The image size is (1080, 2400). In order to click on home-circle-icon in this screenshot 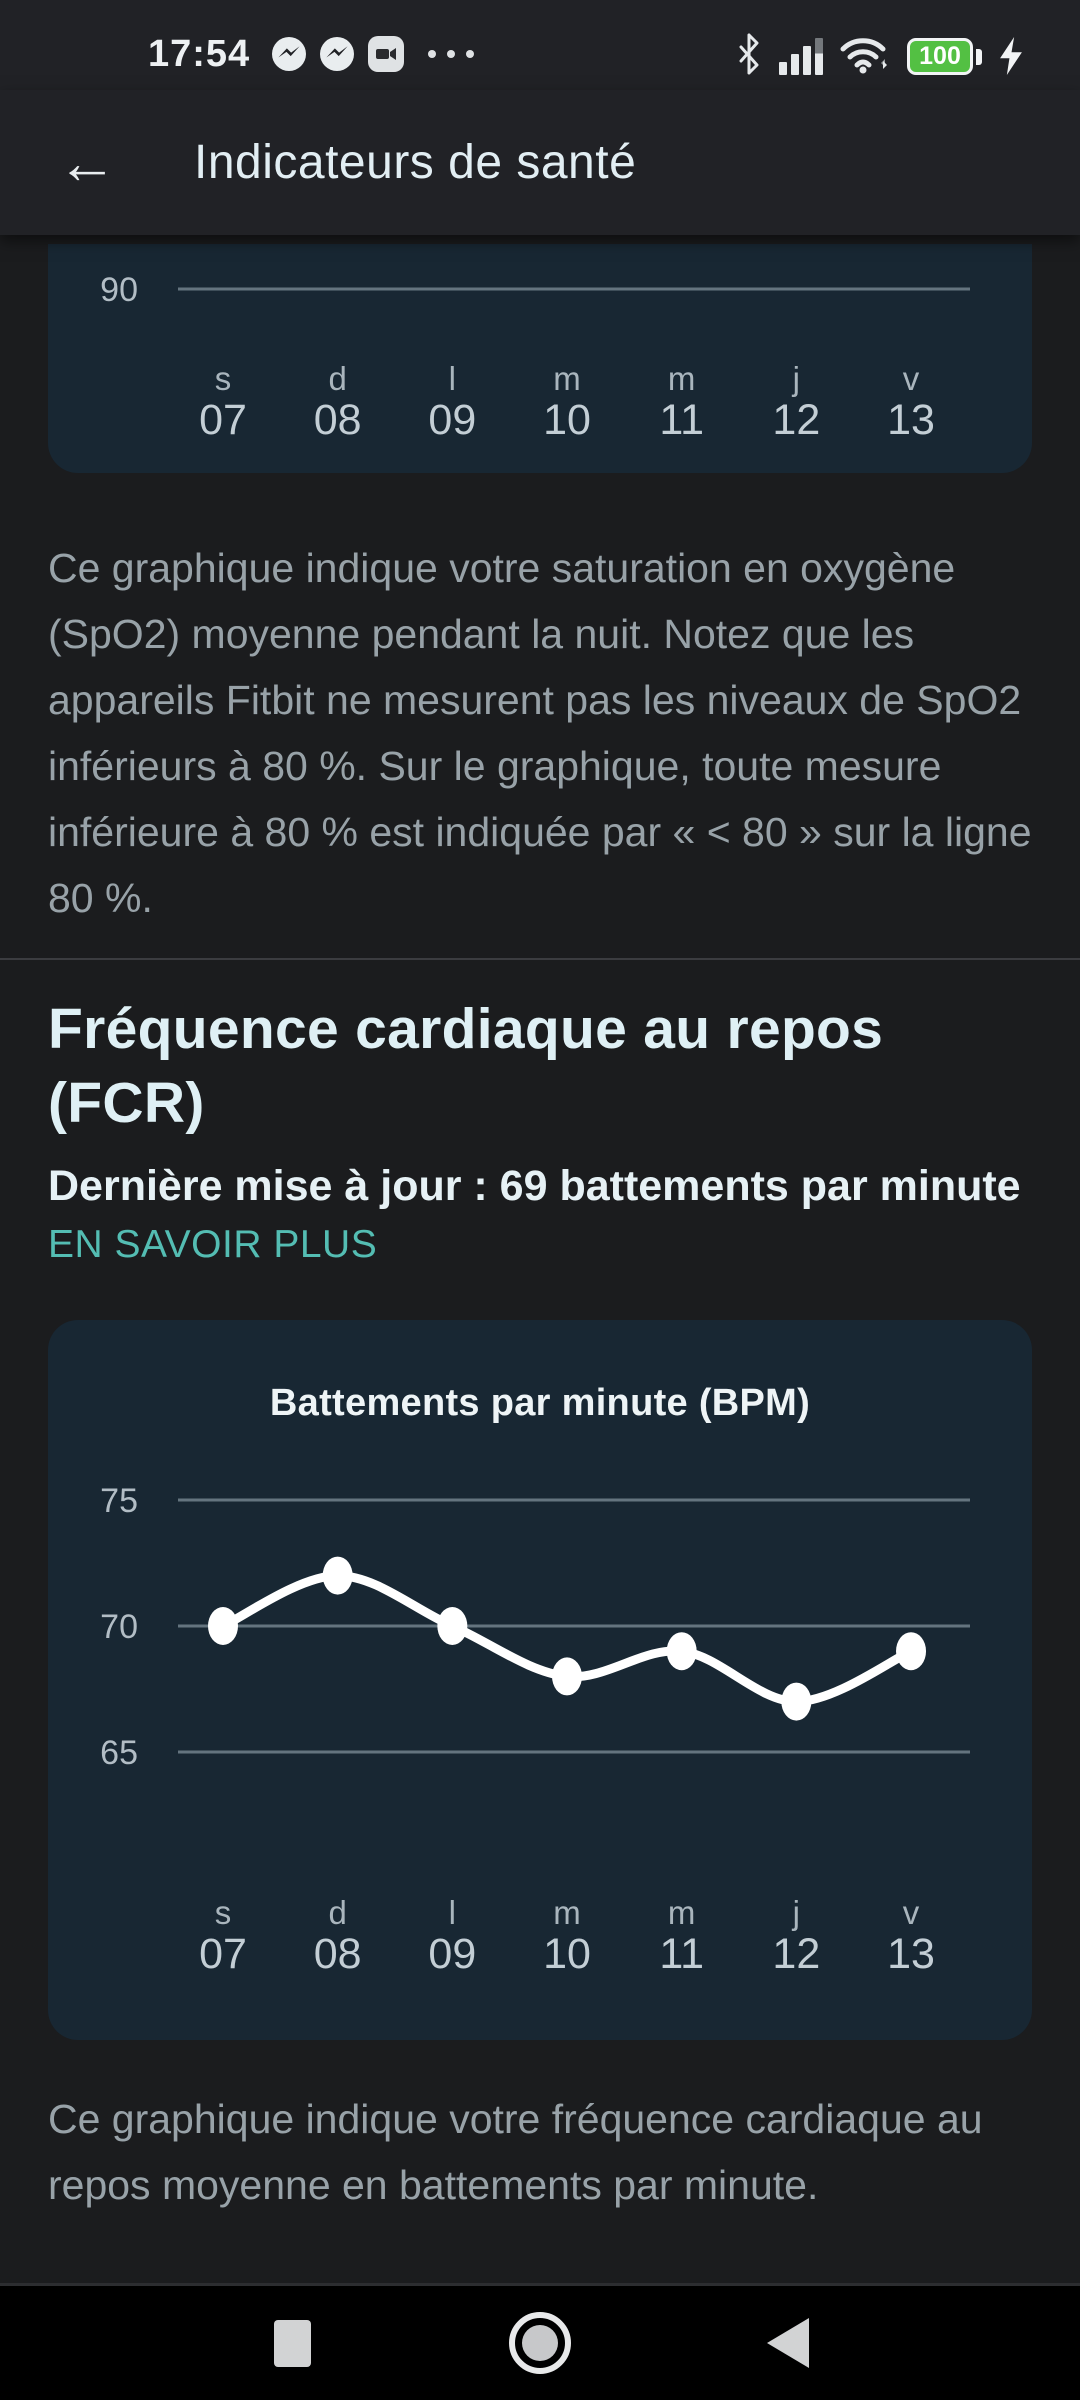, I will do `click(540, 2343)`.